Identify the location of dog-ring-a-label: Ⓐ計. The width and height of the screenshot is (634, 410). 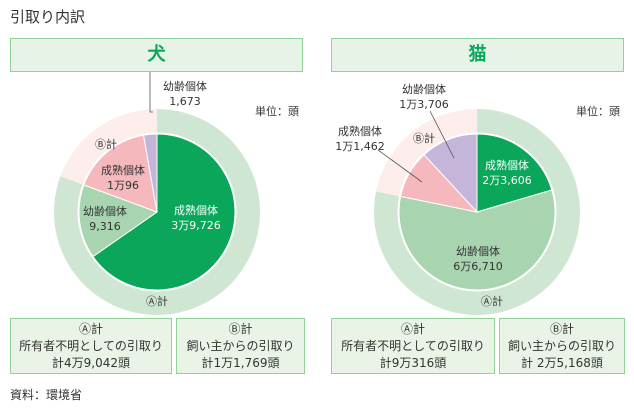
(157, 301).